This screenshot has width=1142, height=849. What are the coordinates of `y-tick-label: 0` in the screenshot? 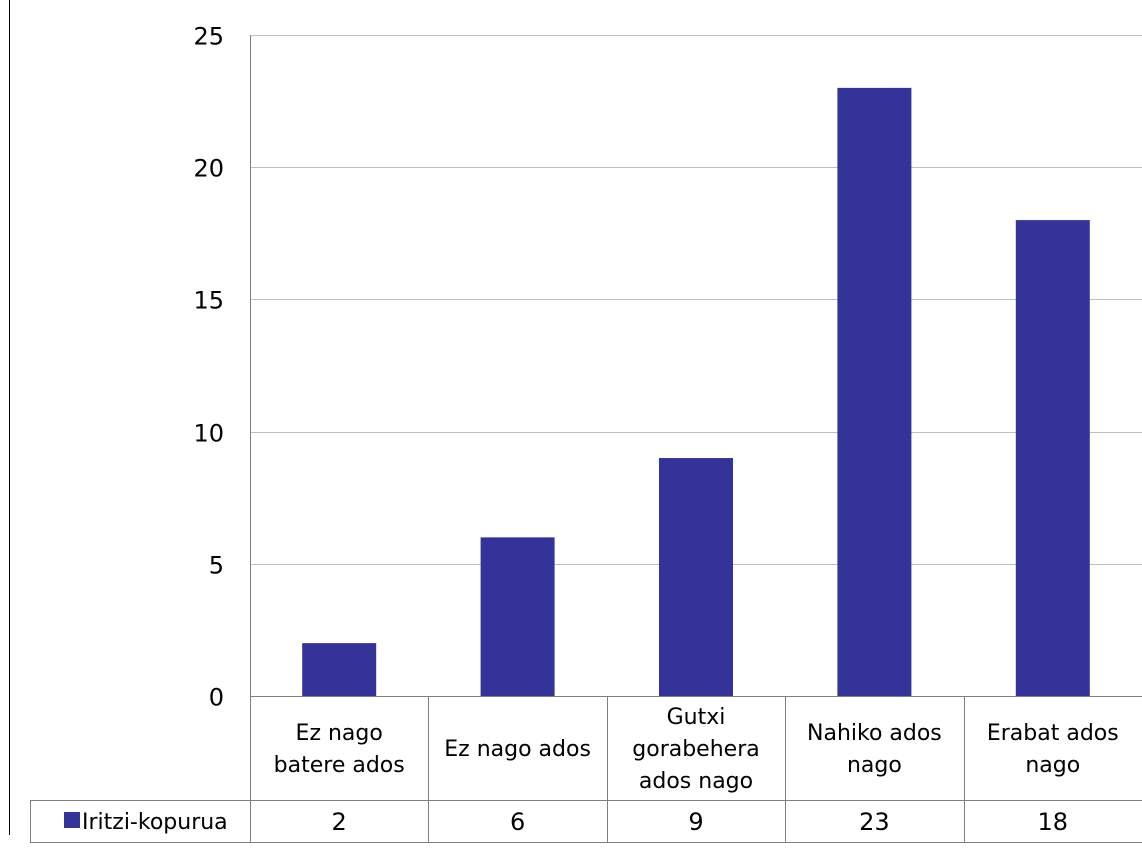 It's located at (216, 698).